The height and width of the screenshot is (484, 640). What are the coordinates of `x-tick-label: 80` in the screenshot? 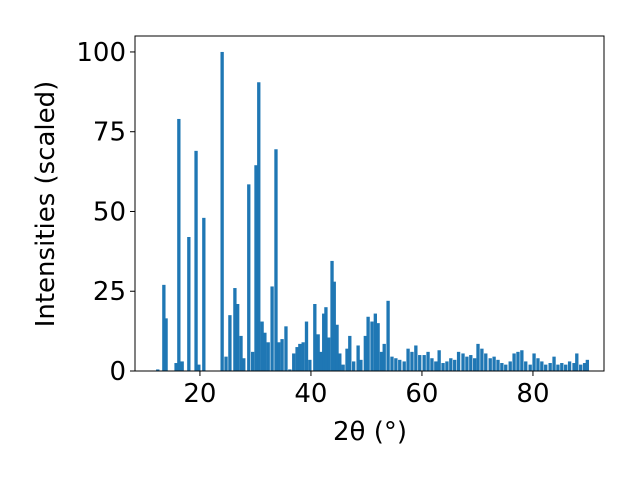 It's located at (532, 394).